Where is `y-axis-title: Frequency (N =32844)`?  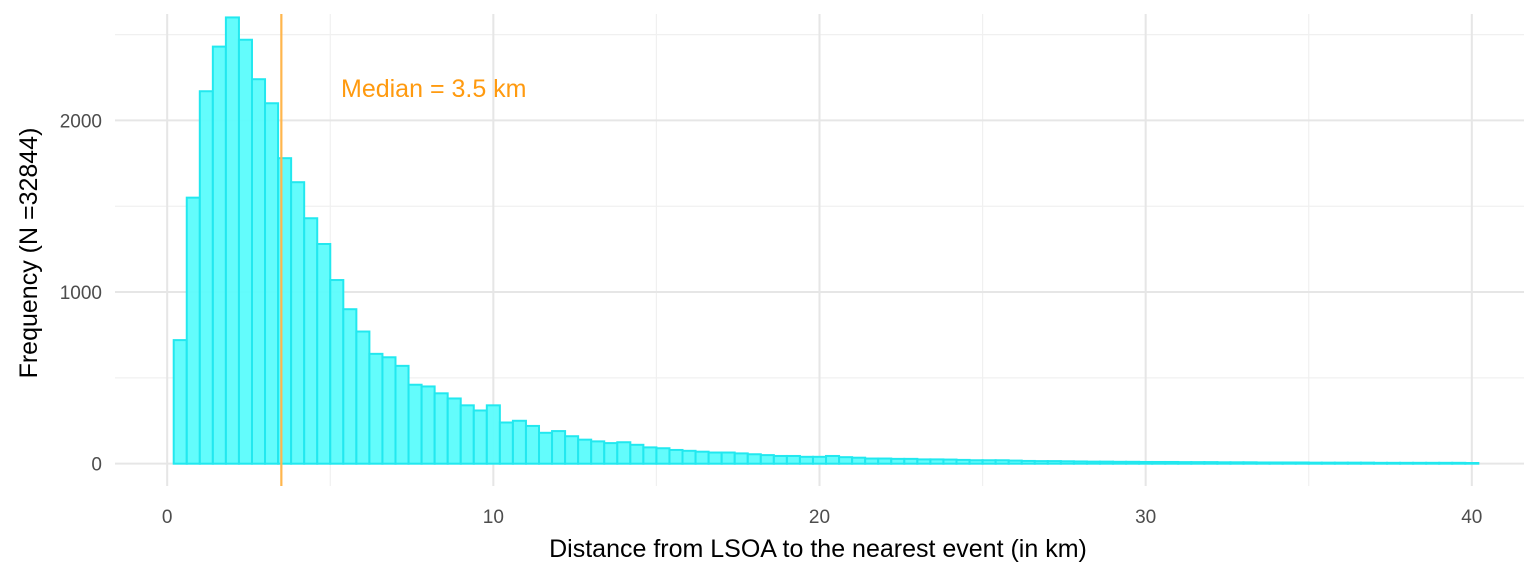 y-axis-title: Frequency (N =32844) is located at coordinates (29, 253).